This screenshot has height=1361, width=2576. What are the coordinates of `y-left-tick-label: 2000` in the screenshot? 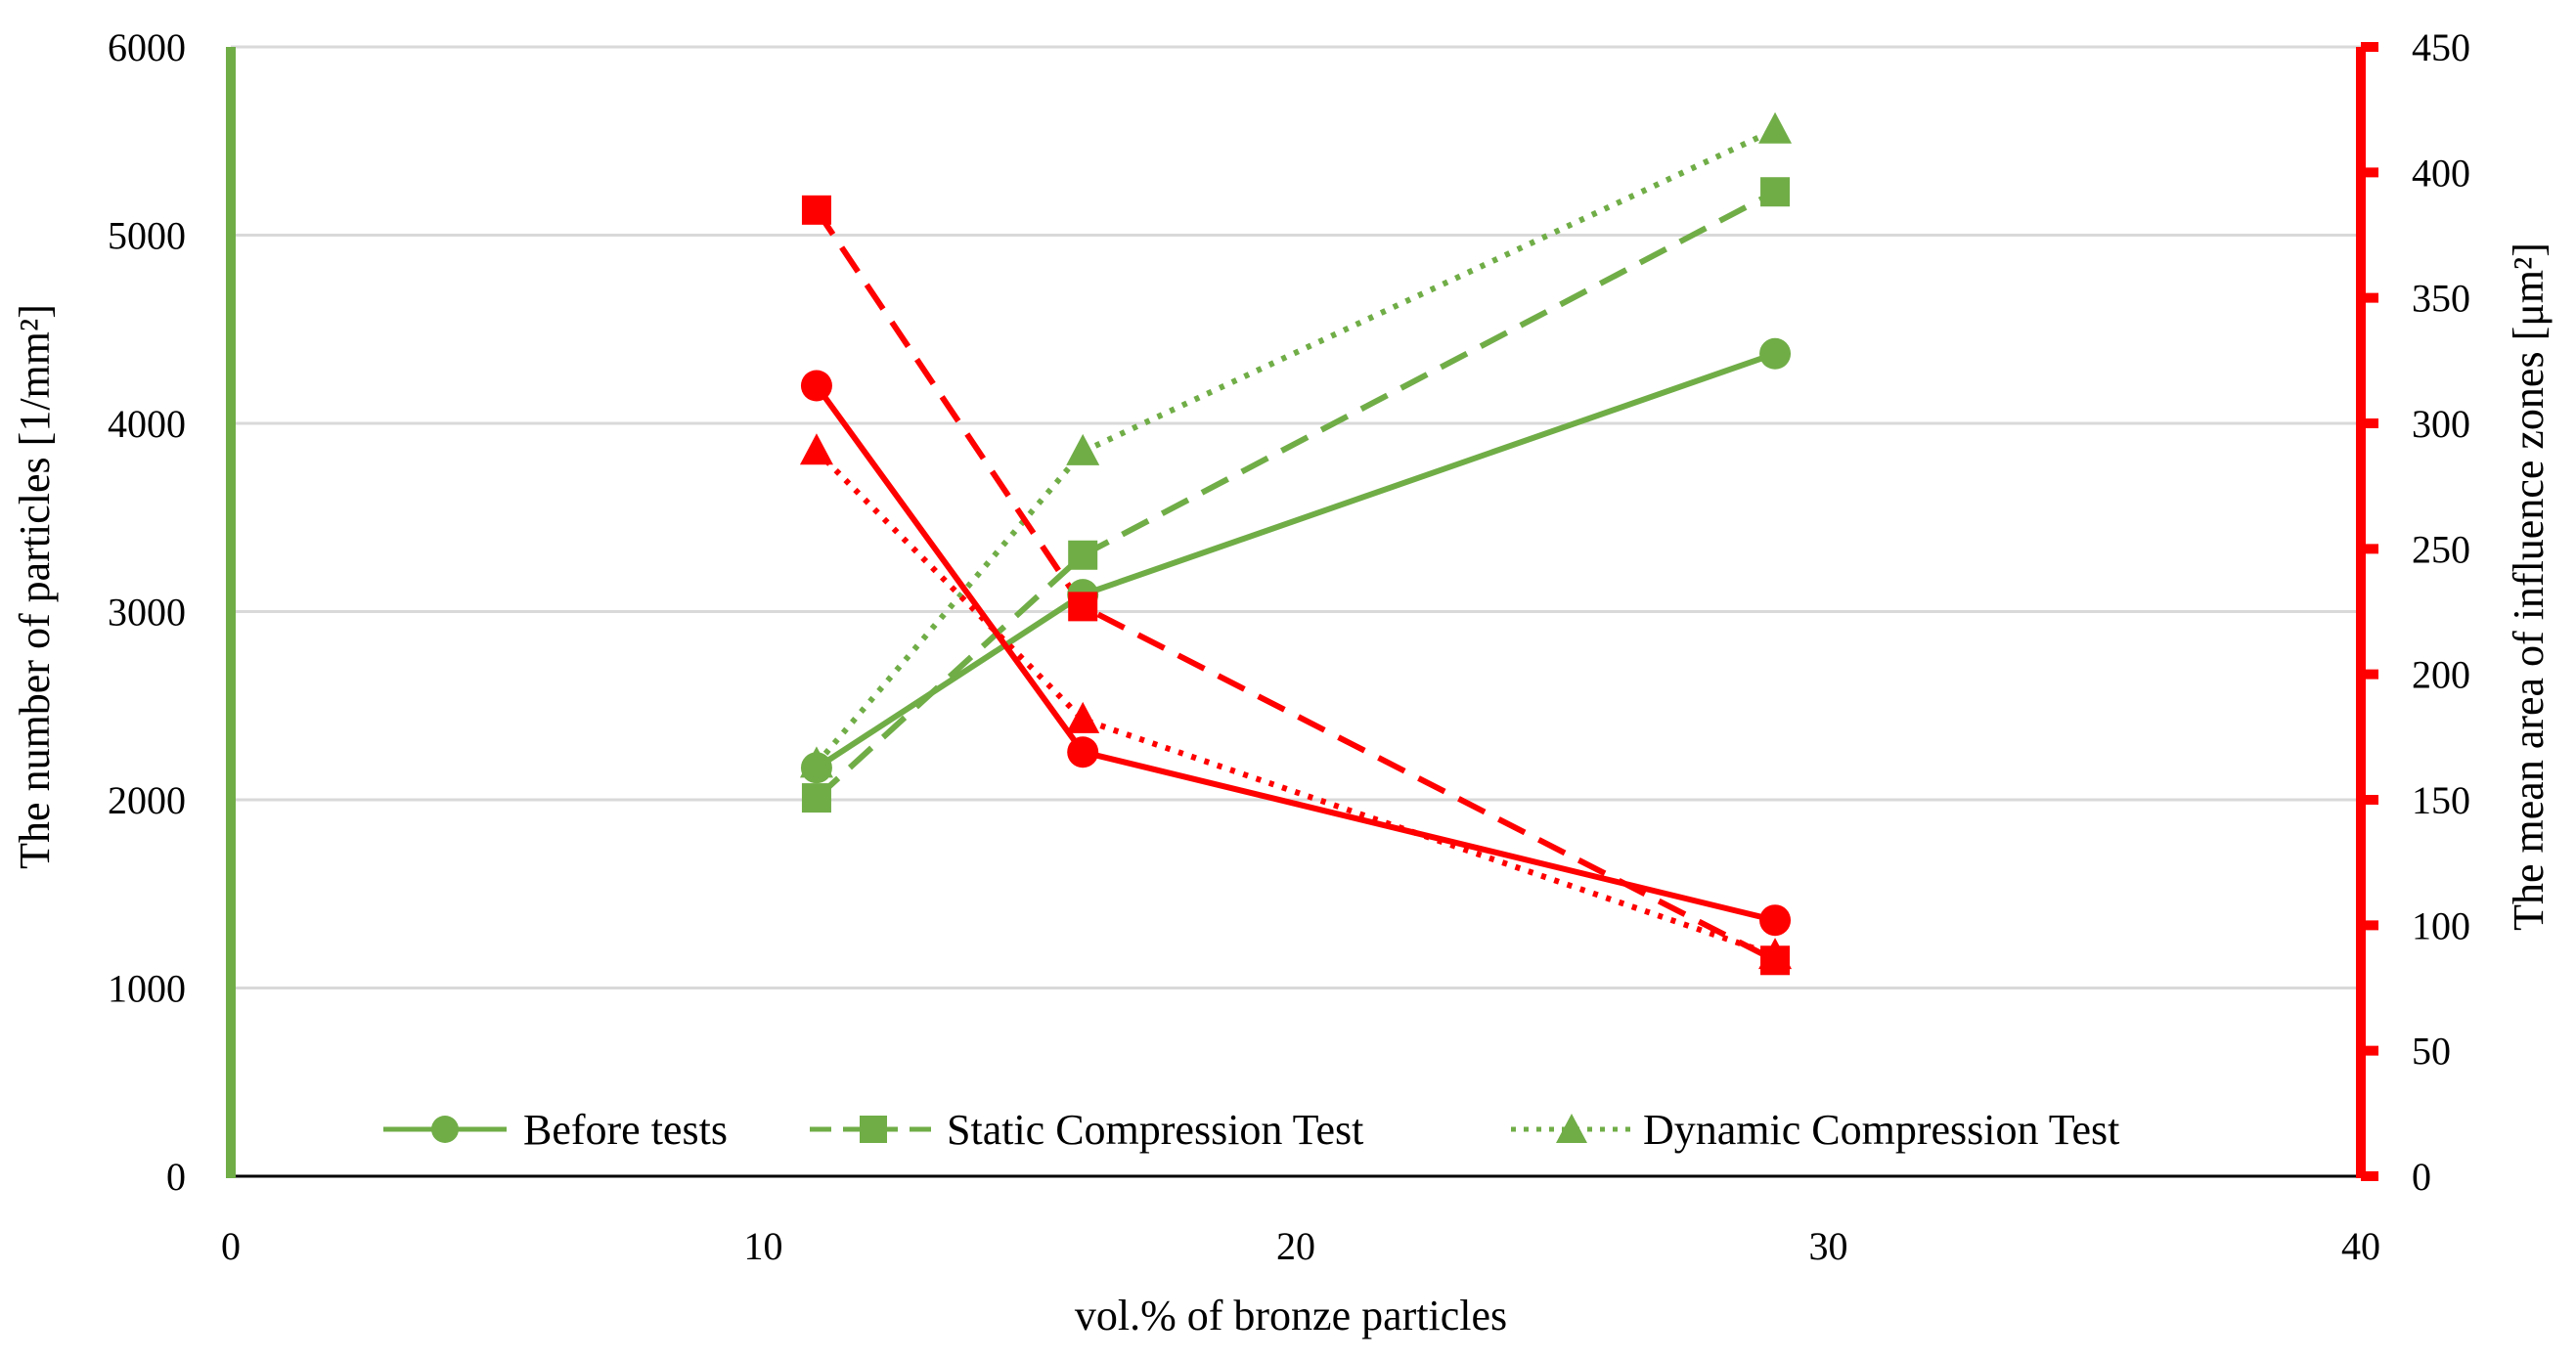 It's located at (147, 800).